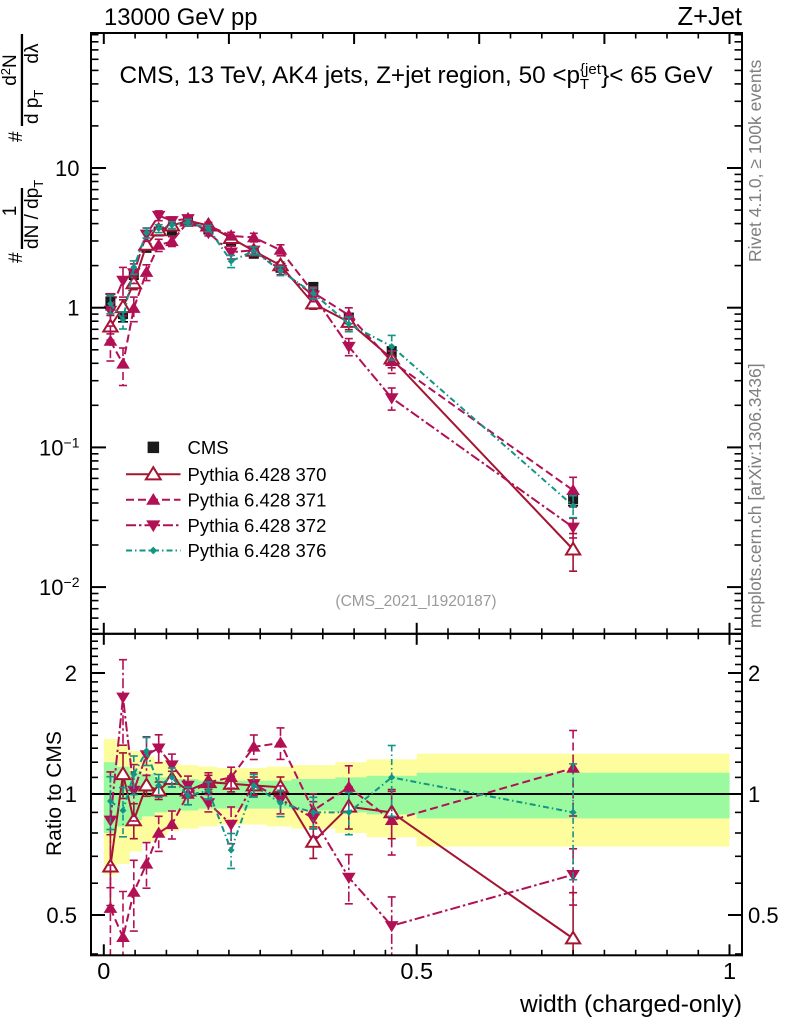  Describe the element at coordinates (755, 161) in the screenshot. I see `svg-text: Rivet 4.1.0, ≥ 100k events` at that location.